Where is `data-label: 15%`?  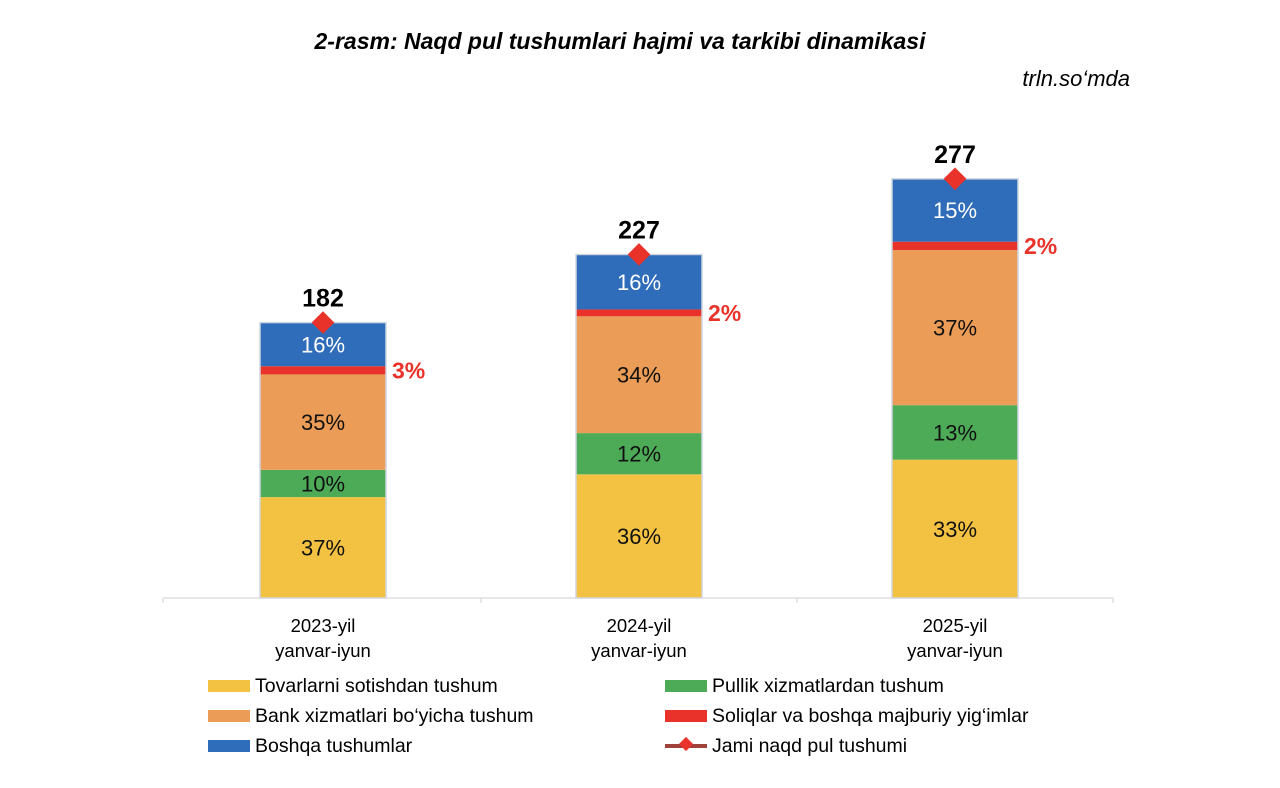 data-label: 15% is located at coordinates (955, 210).